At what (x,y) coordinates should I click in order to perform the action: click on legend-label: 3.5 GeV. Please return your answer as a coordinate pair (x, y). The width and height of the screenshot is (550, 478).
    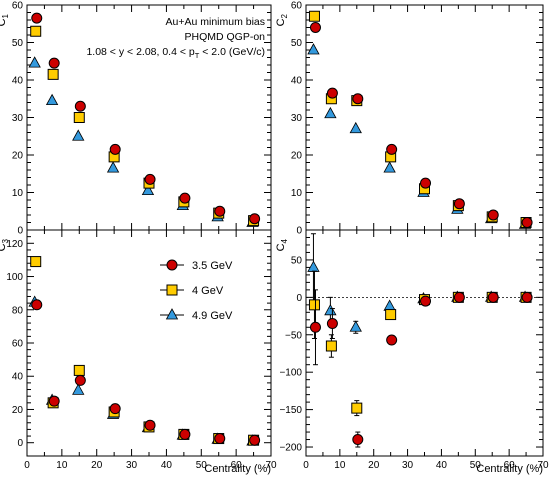
    Looking at the image, I should click on (212, 266).